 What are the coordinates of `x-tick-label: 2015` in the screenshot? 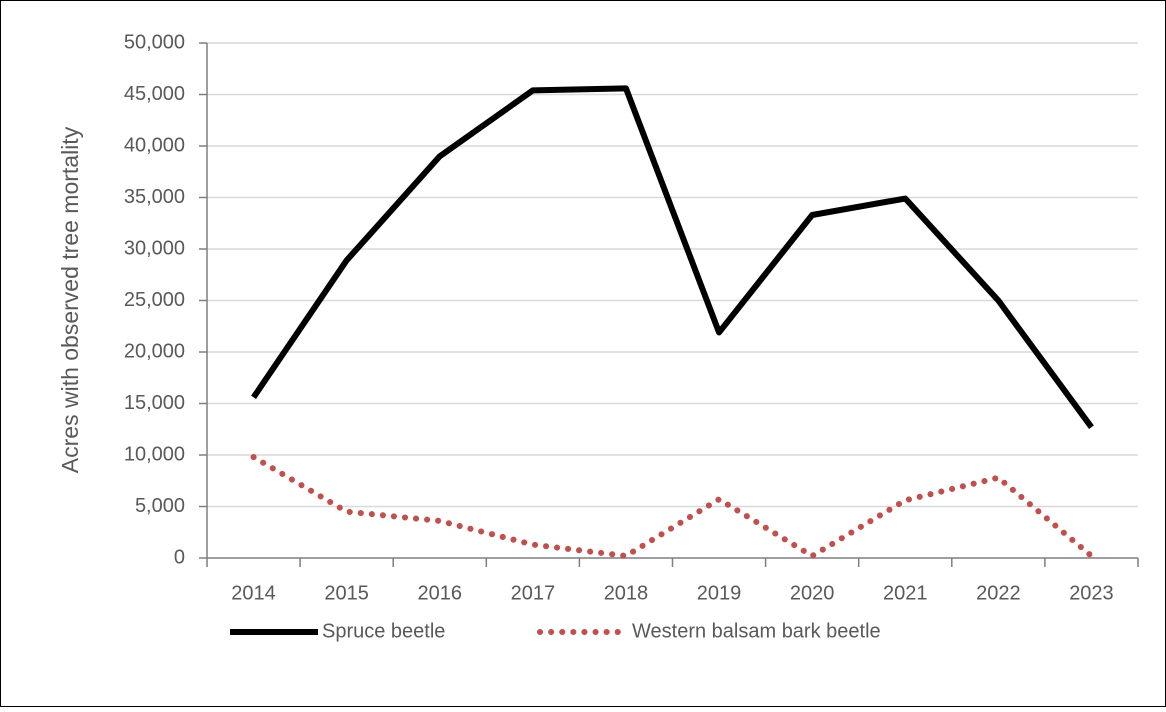 It's located at (346, 593).